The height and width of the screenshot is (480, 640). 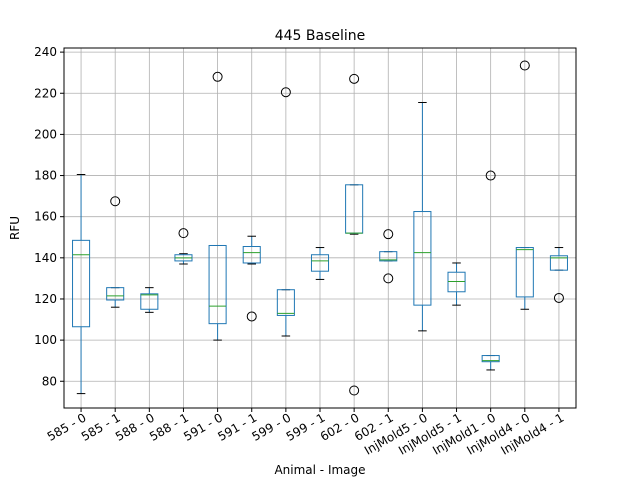 I want to click on y-tick-label: 220, so click(x=45, y=93).